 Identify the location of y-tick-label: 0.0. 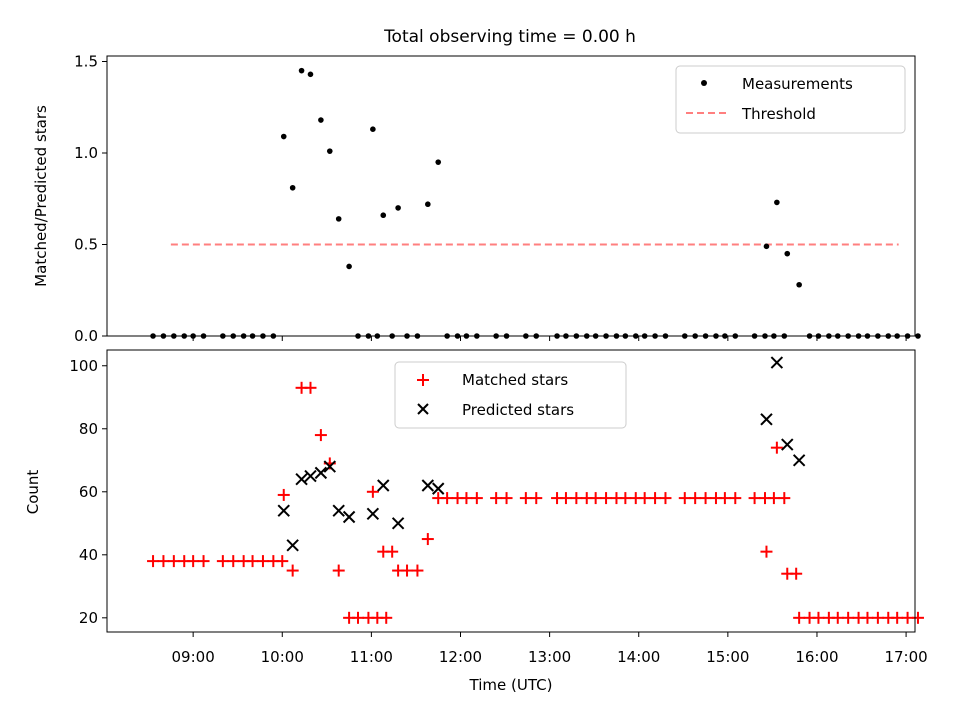
(86, 336).